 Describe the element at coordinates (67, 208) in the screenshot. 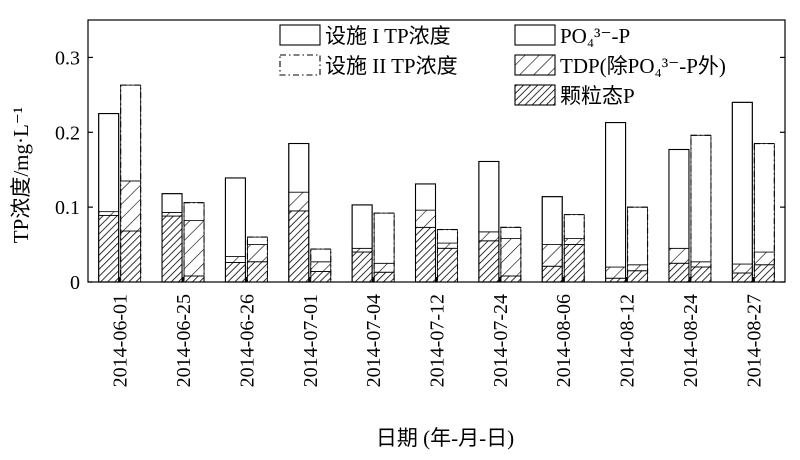

I see `y-tick-label: 0.1` at that location.